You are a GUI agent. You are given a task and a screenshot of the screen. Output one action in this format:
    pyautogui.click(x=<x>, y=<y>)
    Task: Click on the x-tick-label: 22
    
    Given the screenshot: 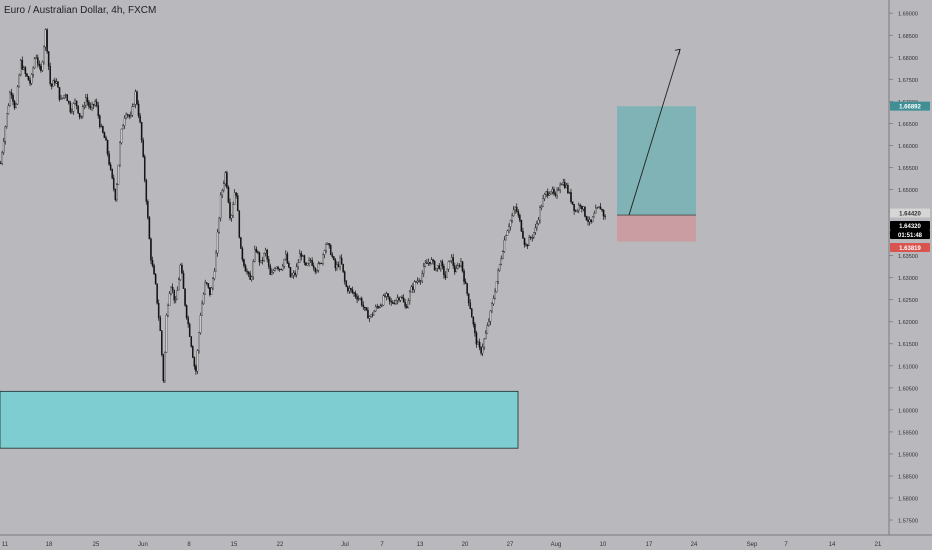 What is the action you would take?
    pyautogui.click(x=280, y=545)
    